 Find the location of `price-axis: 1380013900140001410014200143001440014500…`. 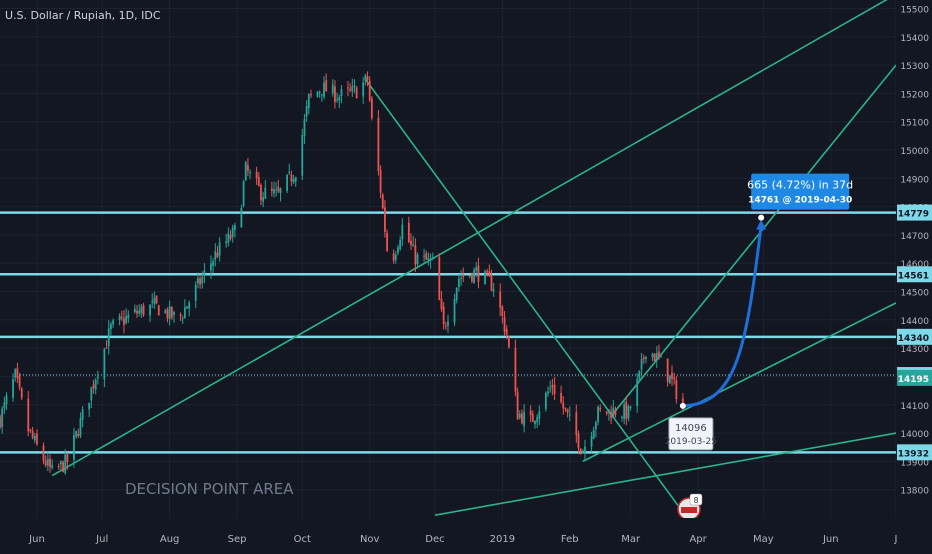

price-axis: 1380013900140001410014200143001440014500… is located at coordinates (914, 251).